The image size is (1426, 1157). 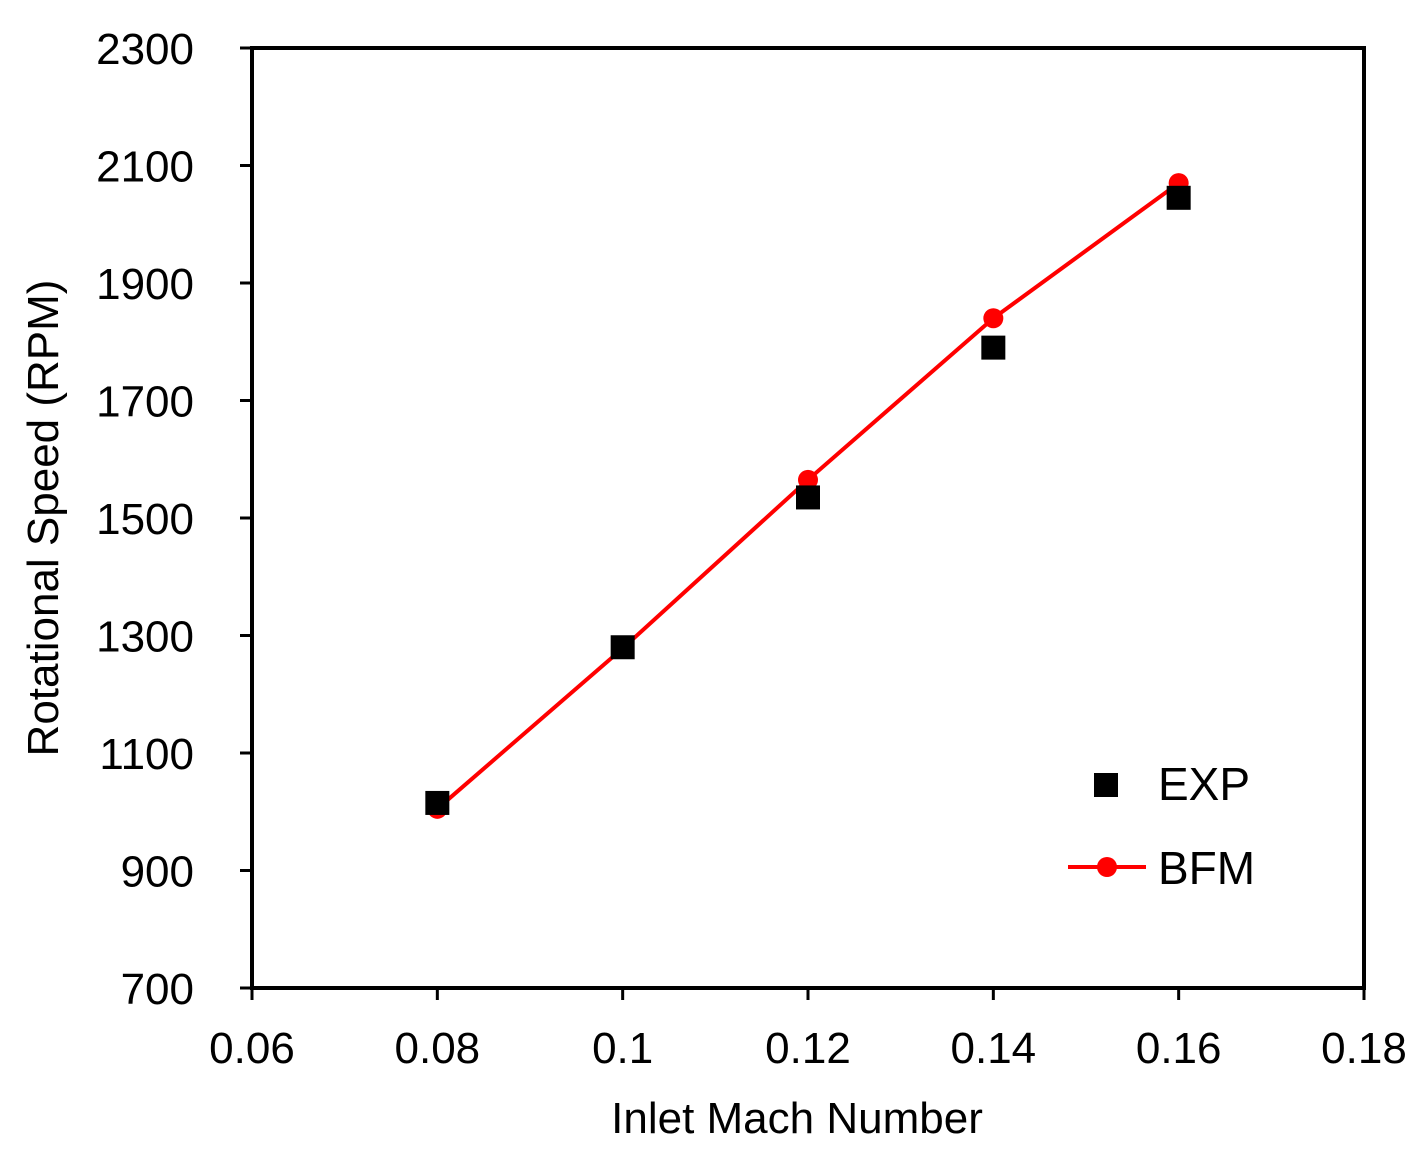 I want to click on y-axis: 700 900 1100 1300 1500 1700 1900 2100 2300, so click(x=174, y=519).